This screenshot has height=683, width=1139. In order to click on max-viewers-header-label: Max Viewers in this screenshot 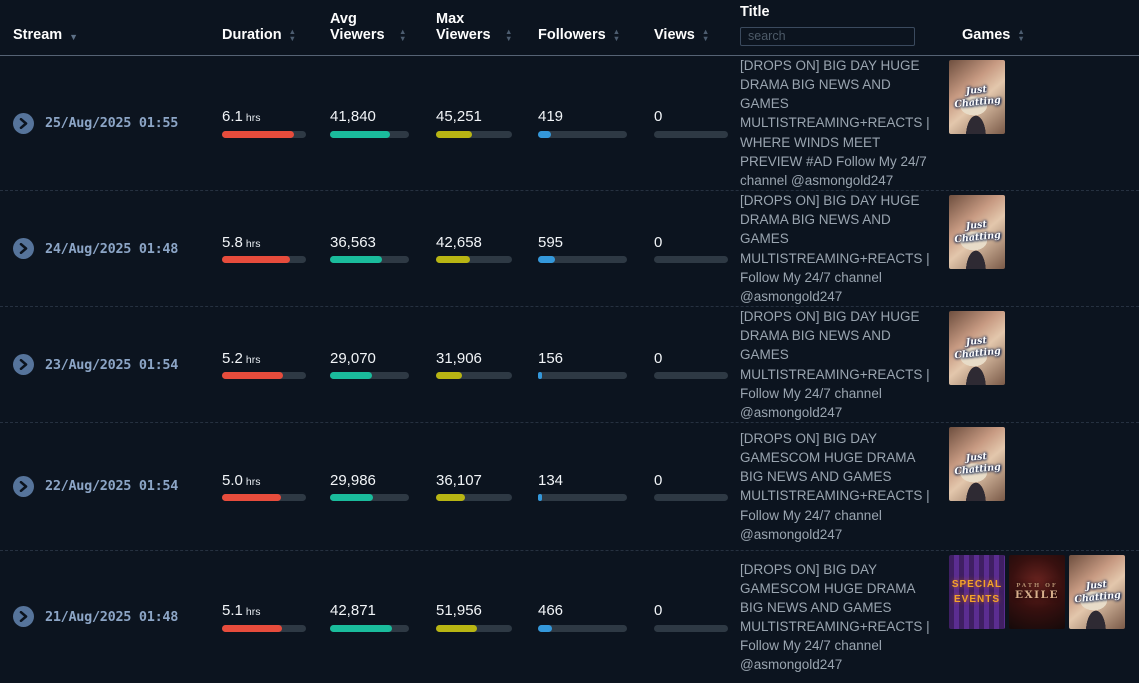, I will do `click(463, 27)`.